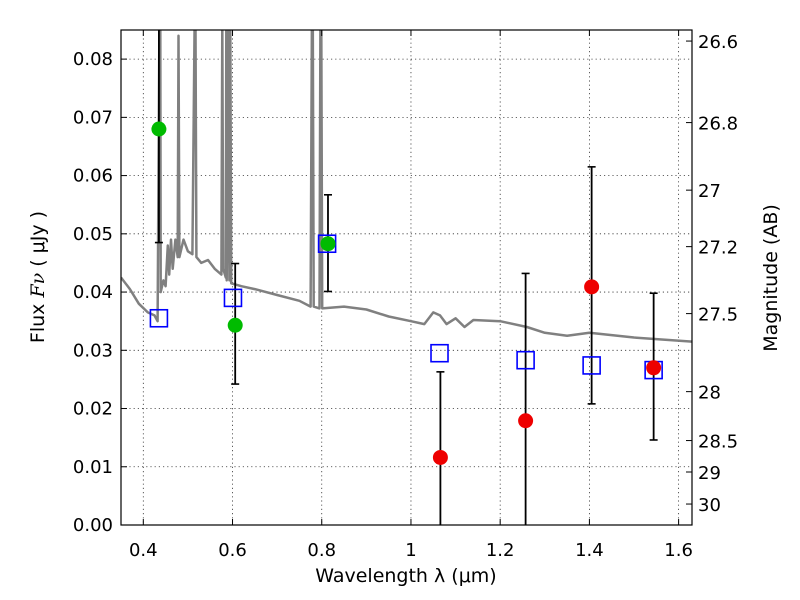 This screenshot has width=800, height=600. What do you see at coordinates (771, 278) in the screenshot?
I see `right-axis-label: Magnitude (AB)` at bounding box center [771, 278].